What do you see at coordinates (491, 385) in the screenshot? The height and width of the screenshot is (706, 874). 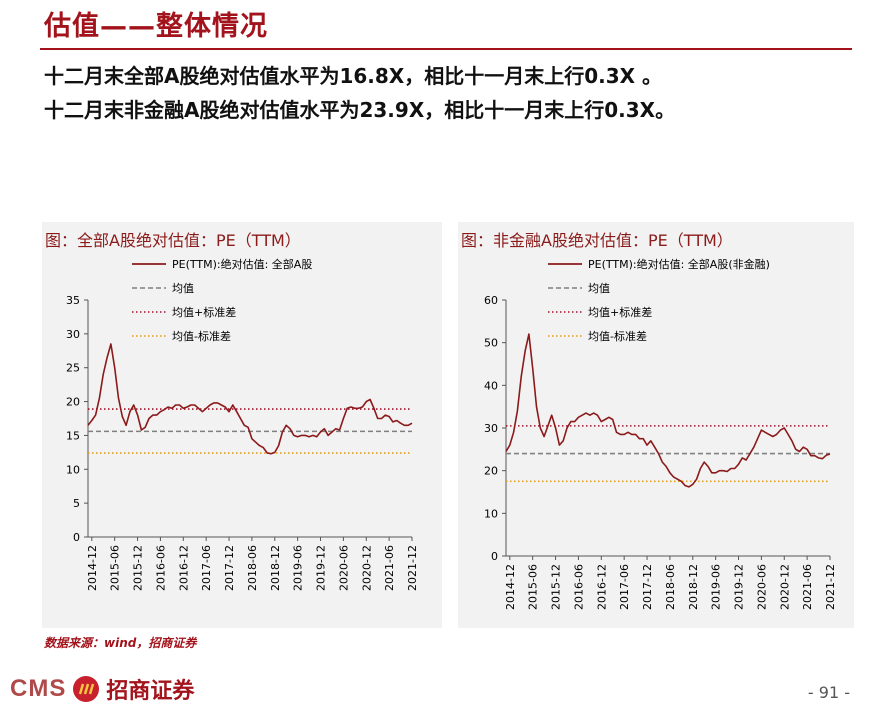 I see `y-tick-label: 40` at bounding box center [491, 385].